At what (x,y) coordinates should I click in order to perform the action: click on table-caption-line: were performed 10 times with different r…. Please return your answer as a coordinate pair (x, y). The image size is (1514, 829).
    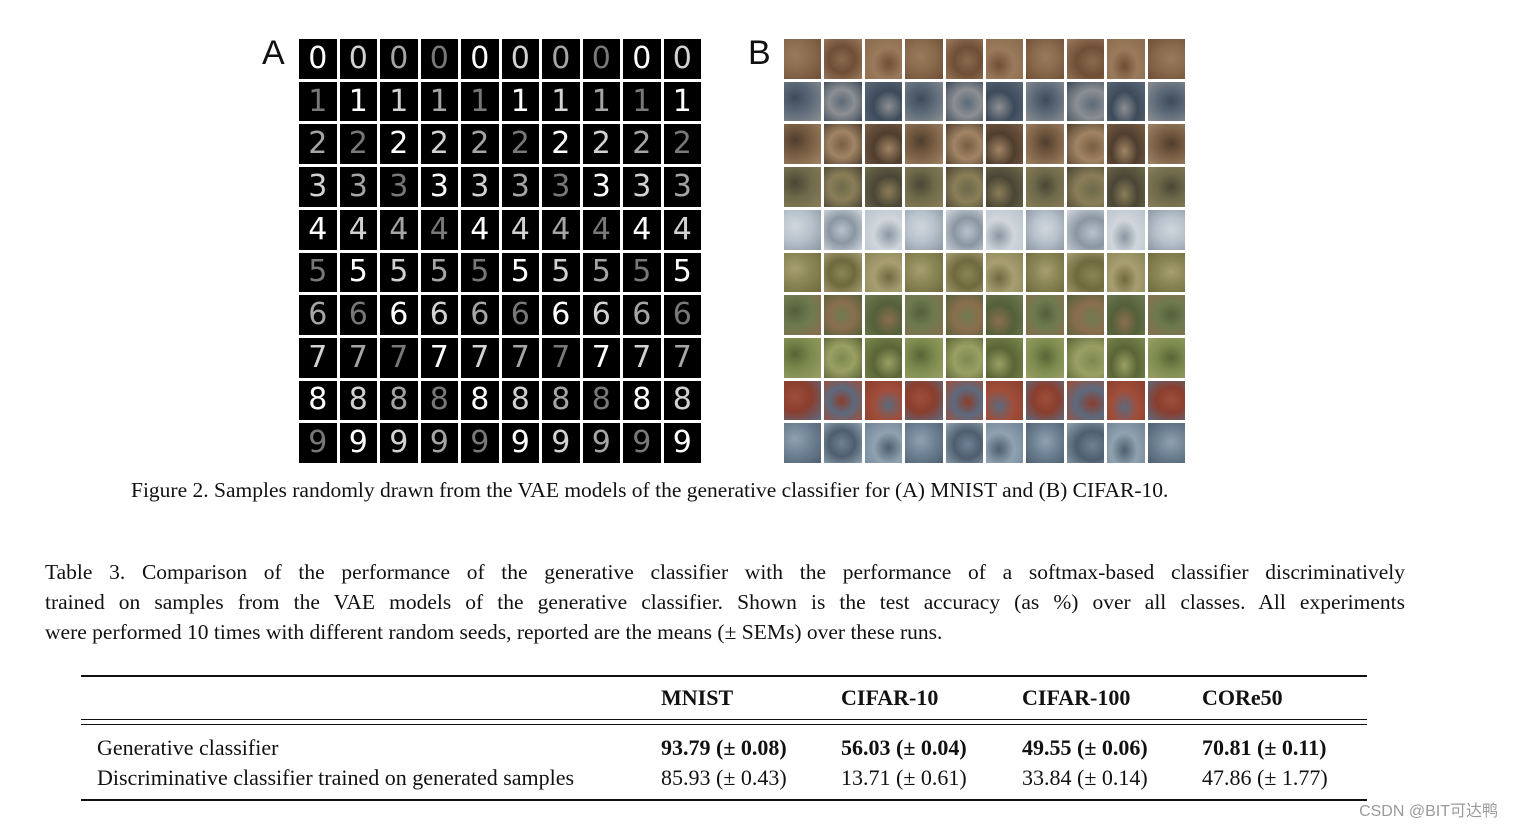
    Looking at the image, I should click on (494, 632).